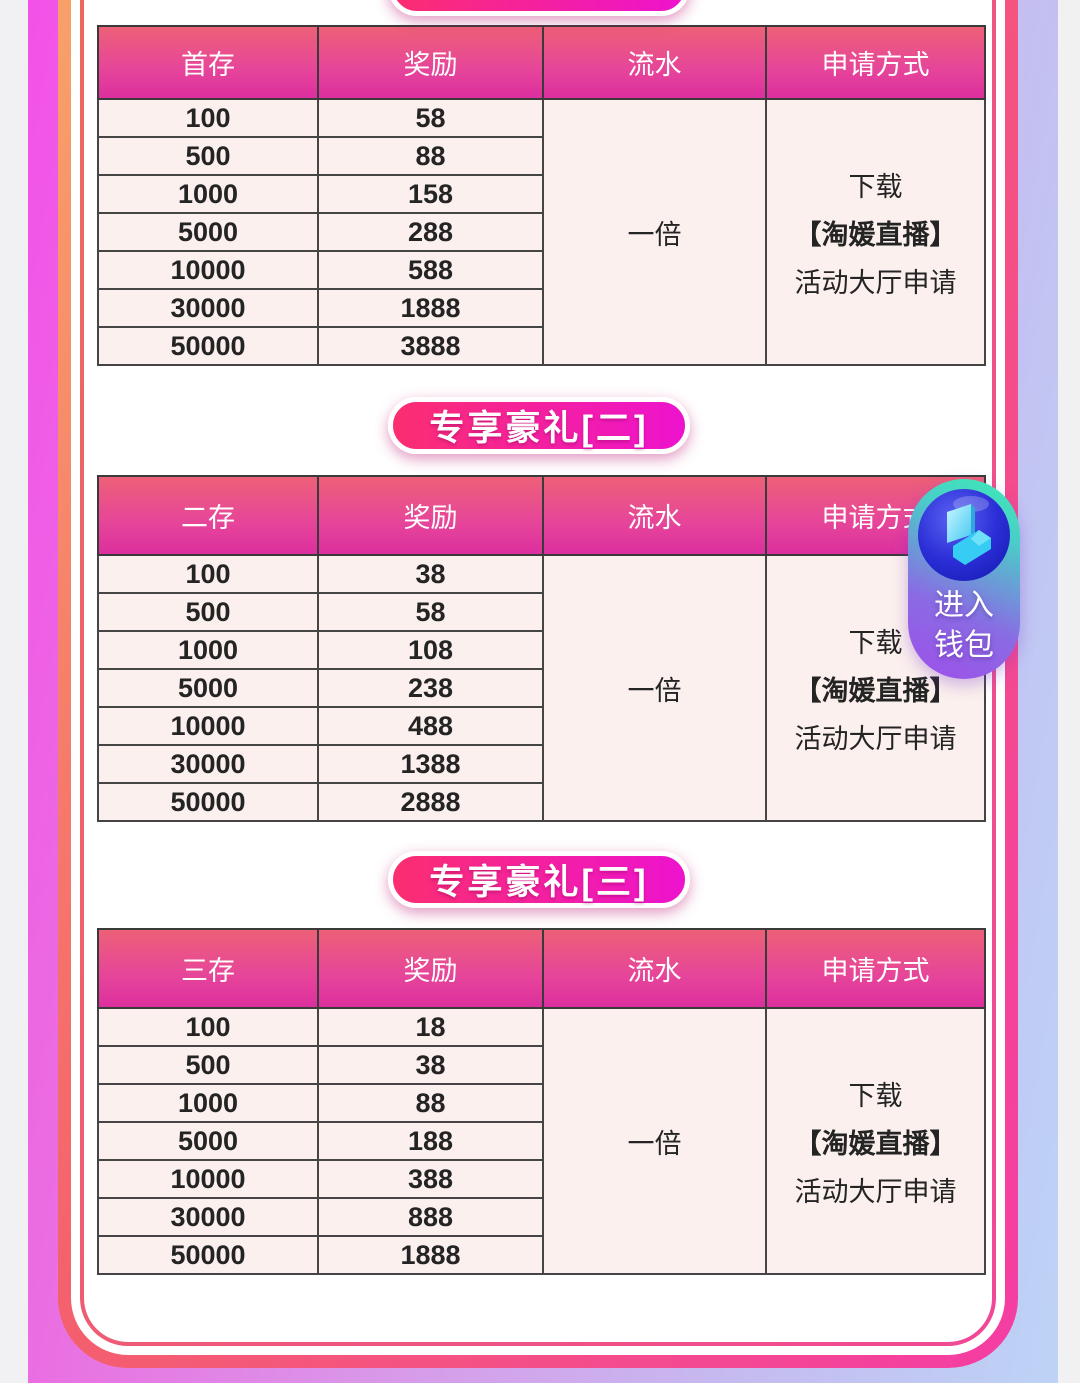 This screenshot has height=1383, width=1080. What do you see at coordinates (964, 645) in the screenshot?
I see `wallet-label-line2: 钱包` at bounding box center [964, 645].